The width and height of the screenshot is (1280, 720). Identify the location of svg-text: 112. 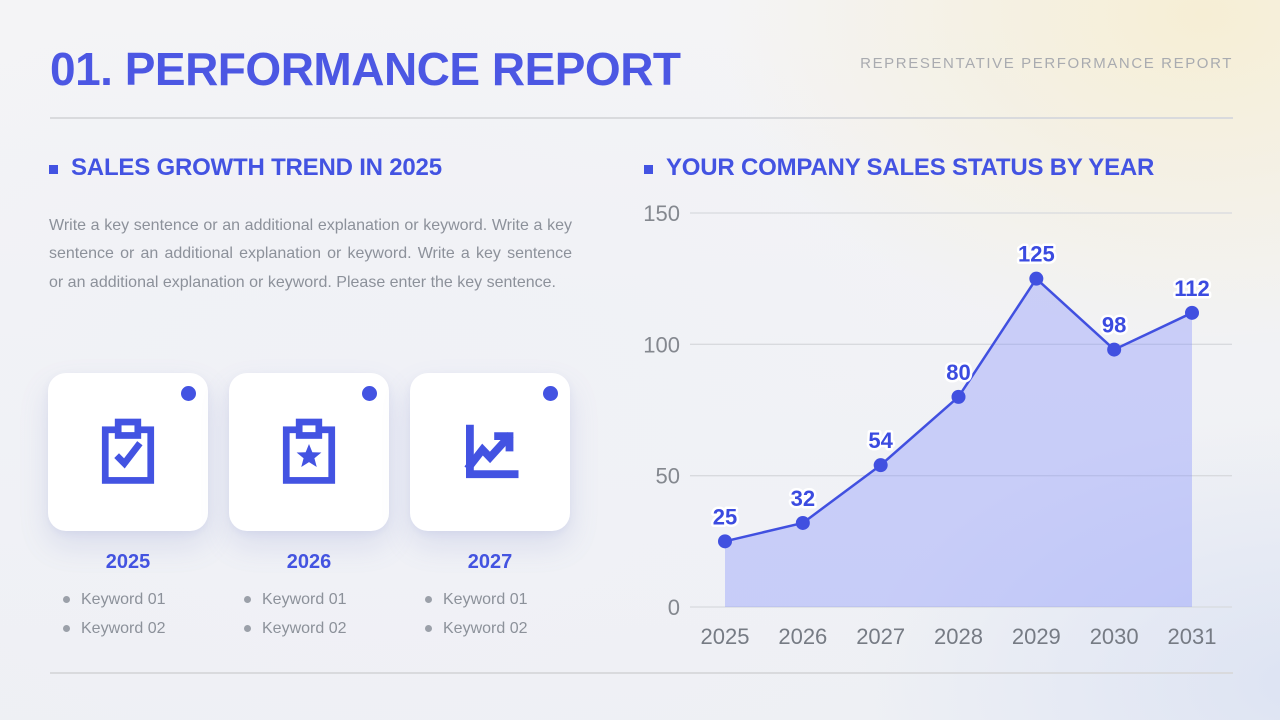
(1192, 288).